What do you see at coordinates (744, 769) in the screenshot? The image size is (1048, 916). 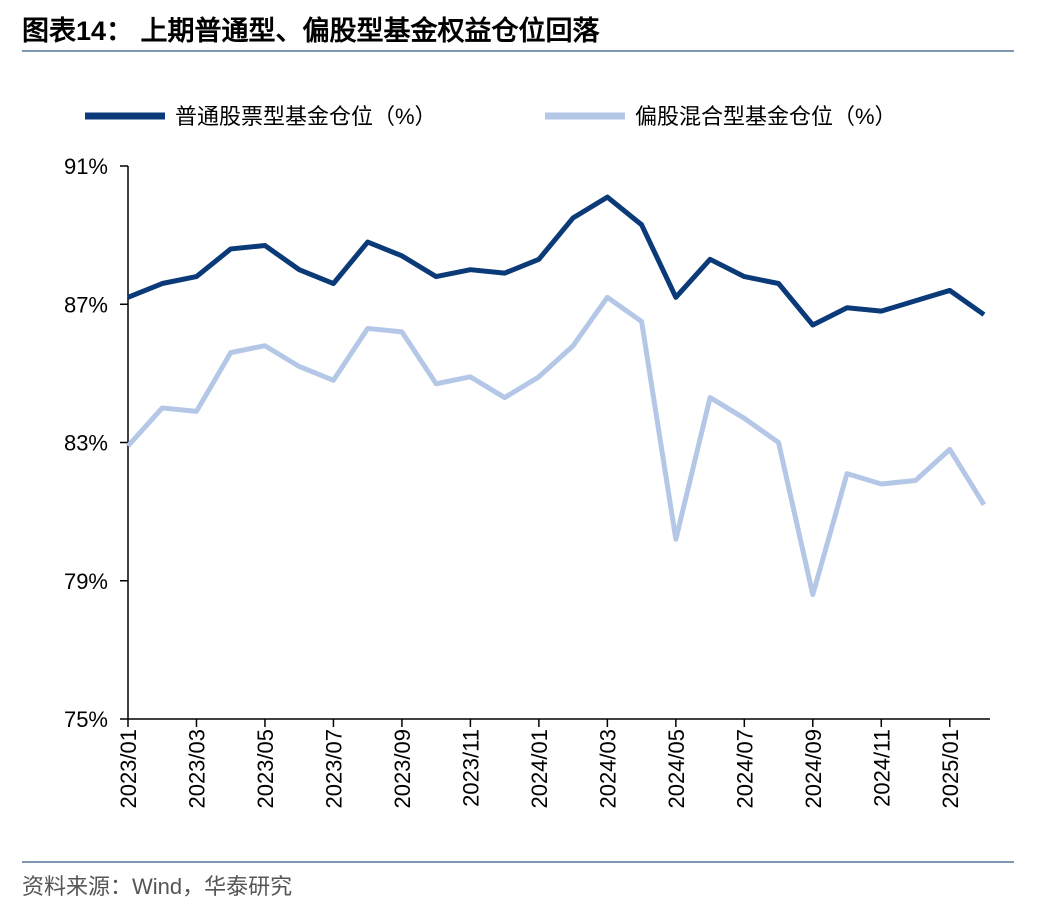 I see `x-tick-label: 2024/07` at bounding box center [744, 769].